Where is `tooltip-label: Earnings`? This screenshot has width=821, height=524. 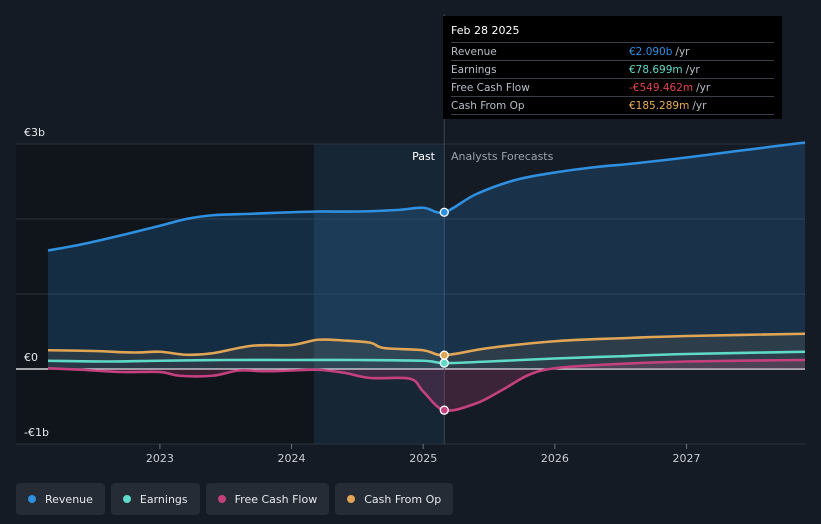
tooltip-label: Earnings is located at coordinates (474, 69).